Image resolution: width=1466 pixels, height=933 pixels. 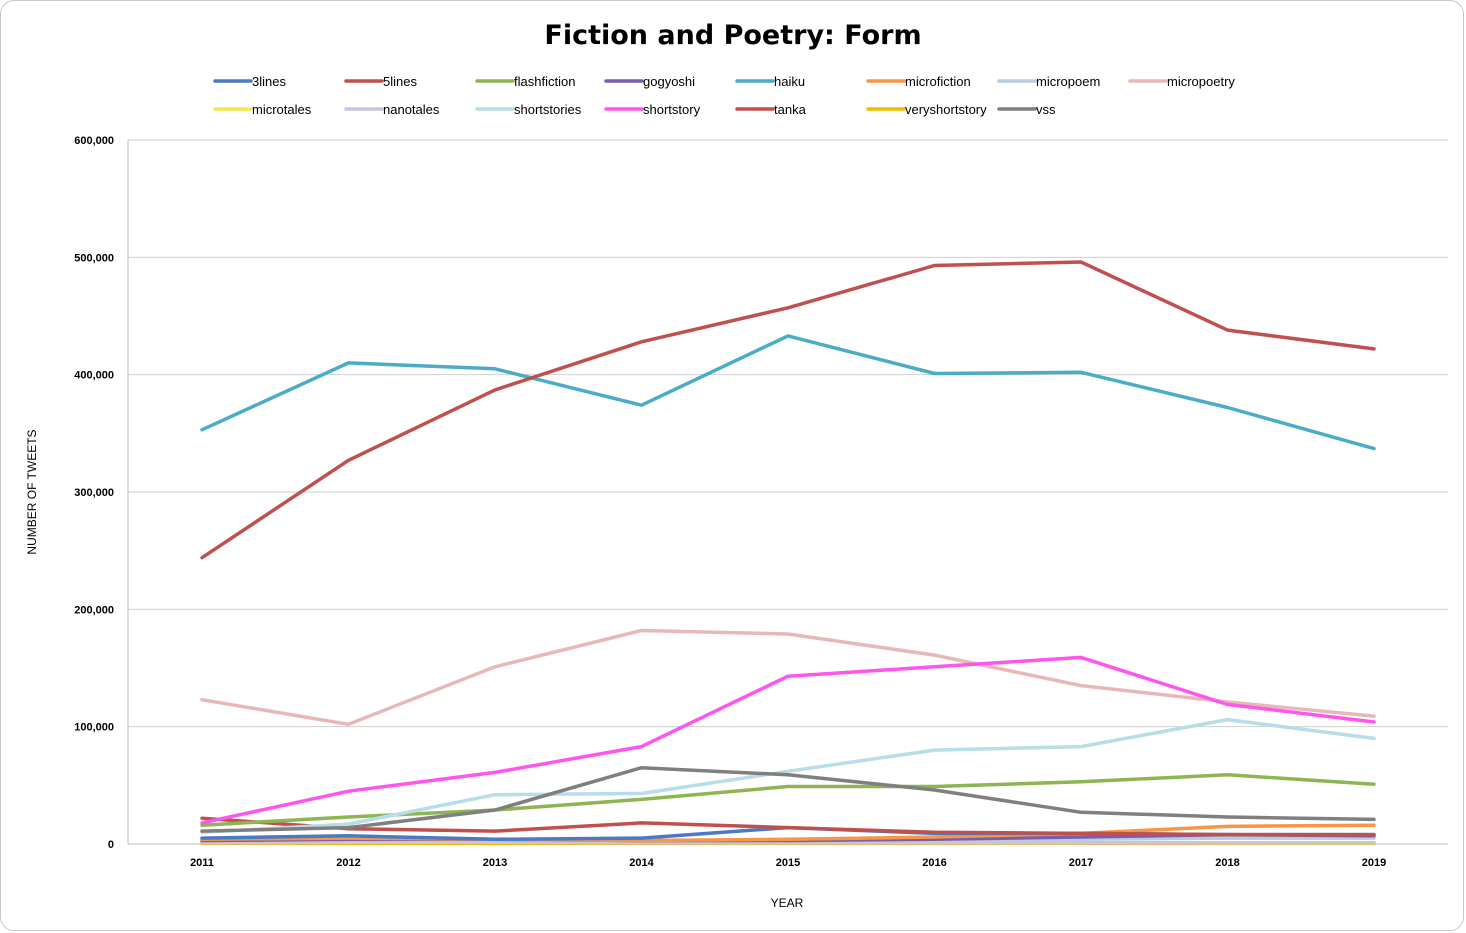 What do you see at coordinates (548, 109) in the screenshot?
I see `legend-label: shortstories` at bounding box center [548, 109].